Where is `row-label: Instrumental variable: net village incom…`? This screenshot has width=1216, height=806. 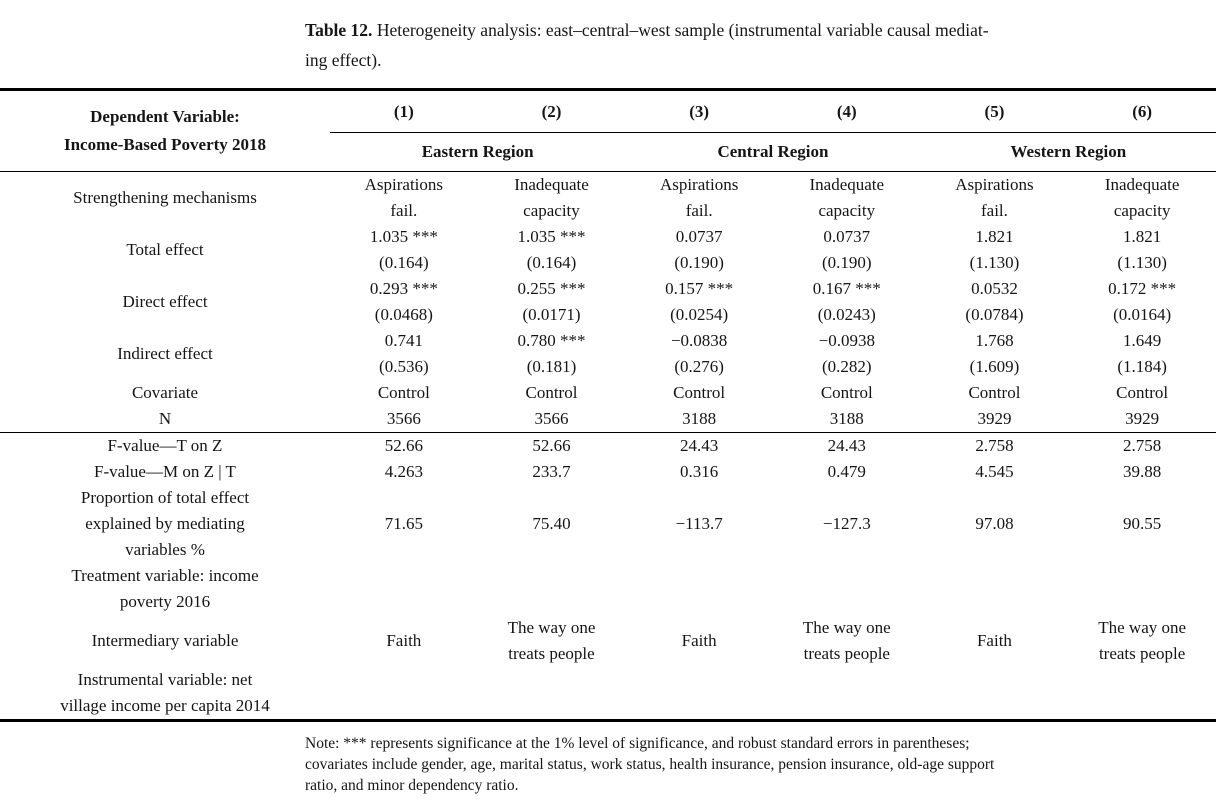 row-label: Instrumental variable: net village incom… is located at coordinates (165, 692).